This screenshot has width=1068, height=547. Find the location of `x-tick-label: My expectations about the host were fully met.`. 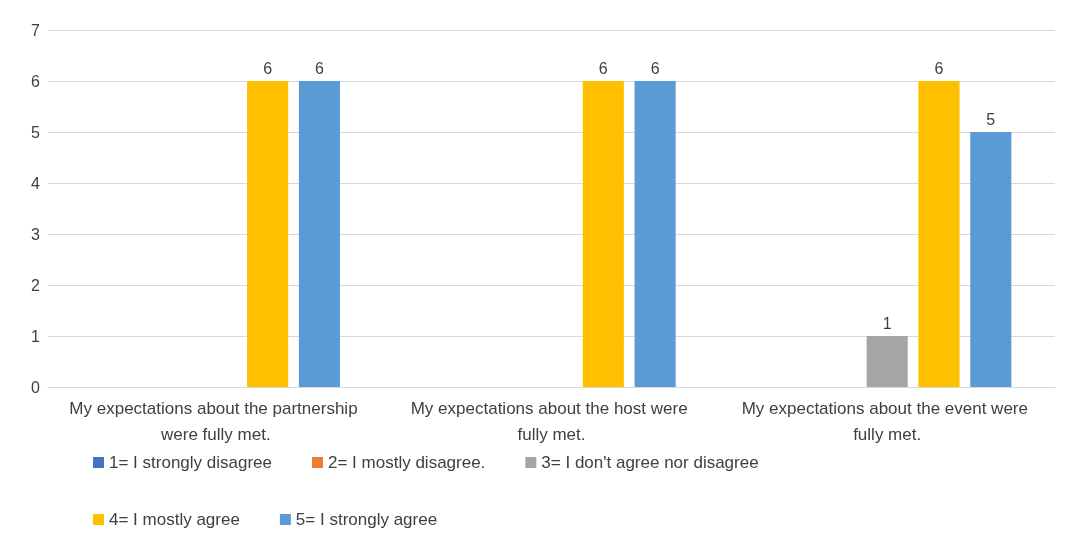

x-tick-label: My expectations about the host were fully met. is located at coordinates (551, 421).